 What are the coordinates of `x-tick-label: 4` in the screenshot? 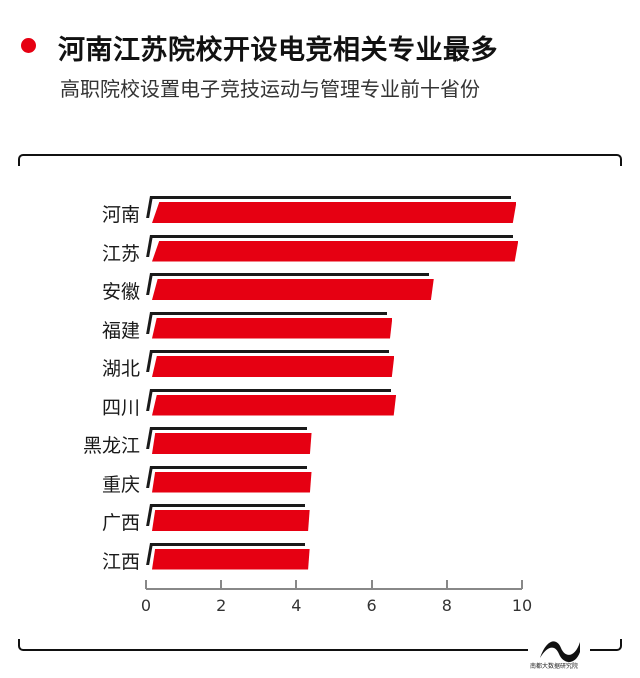 It's located at (296, 605).